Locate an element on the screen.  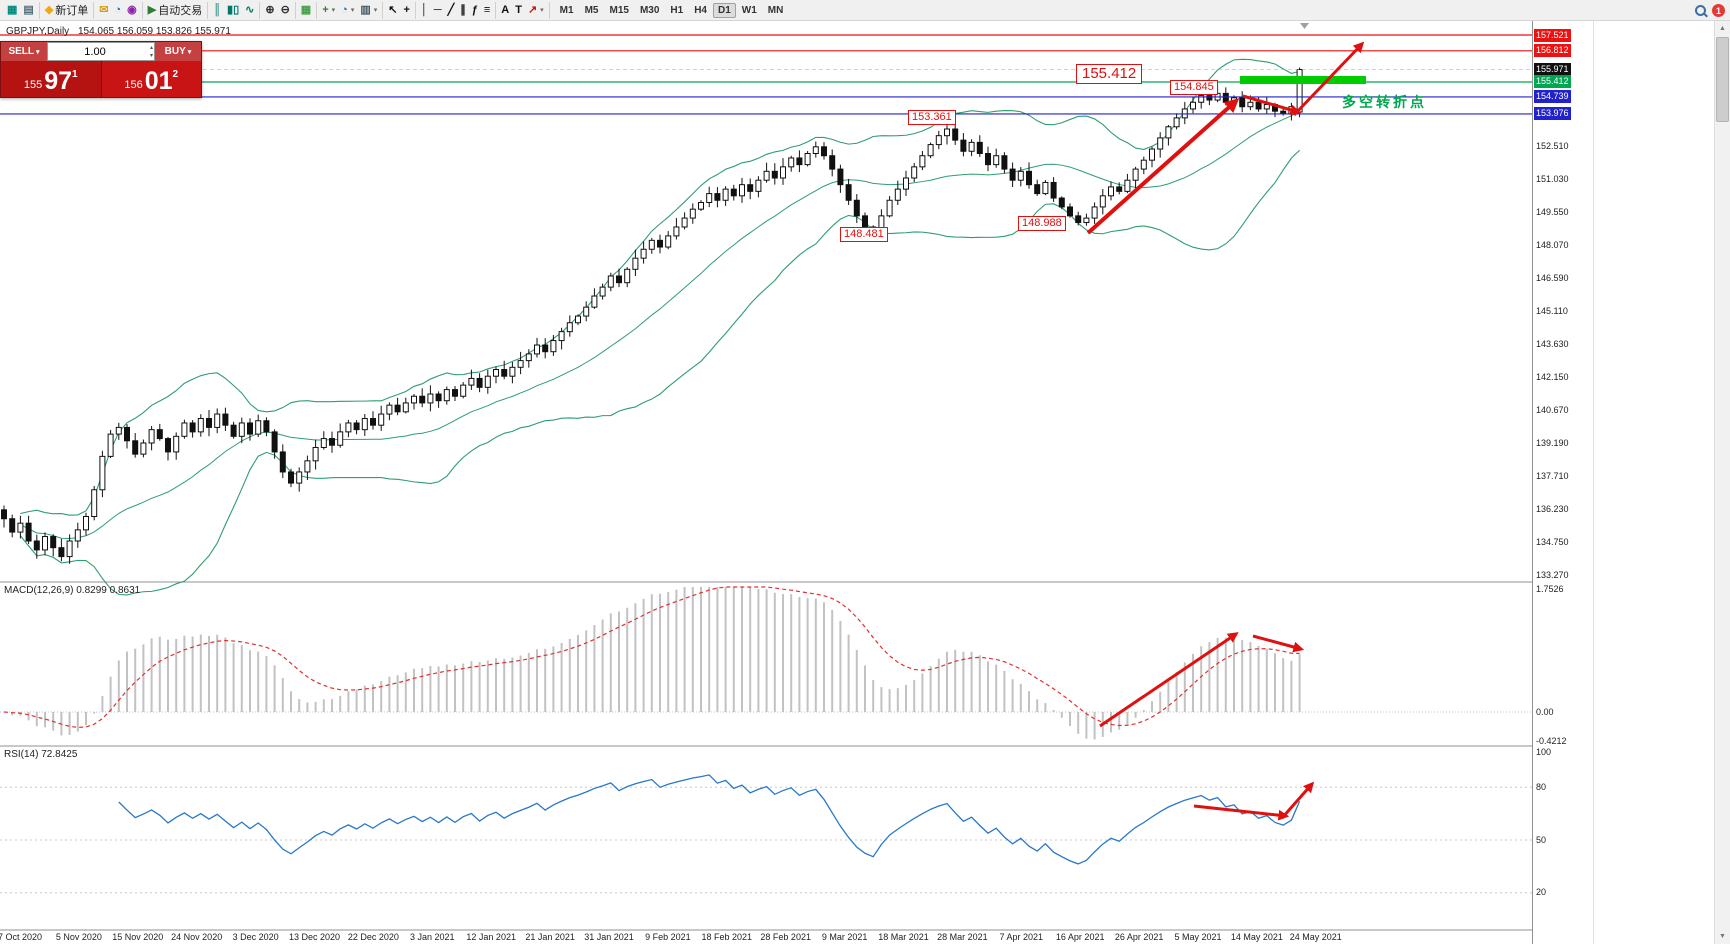
scrollbar-thumb is located at coordinates (1722, 79).